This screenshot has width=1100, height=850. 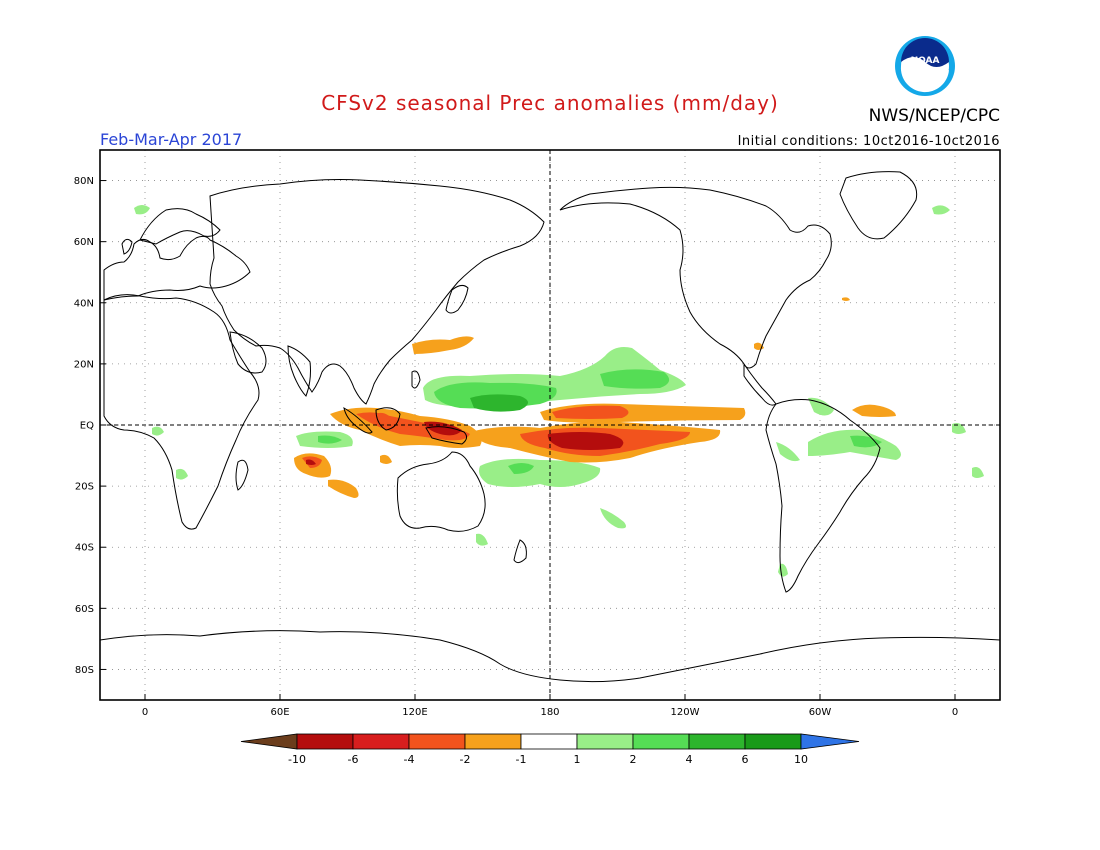 I want to click on wet-anomaly-east-africa, so click(x=182, y=474).